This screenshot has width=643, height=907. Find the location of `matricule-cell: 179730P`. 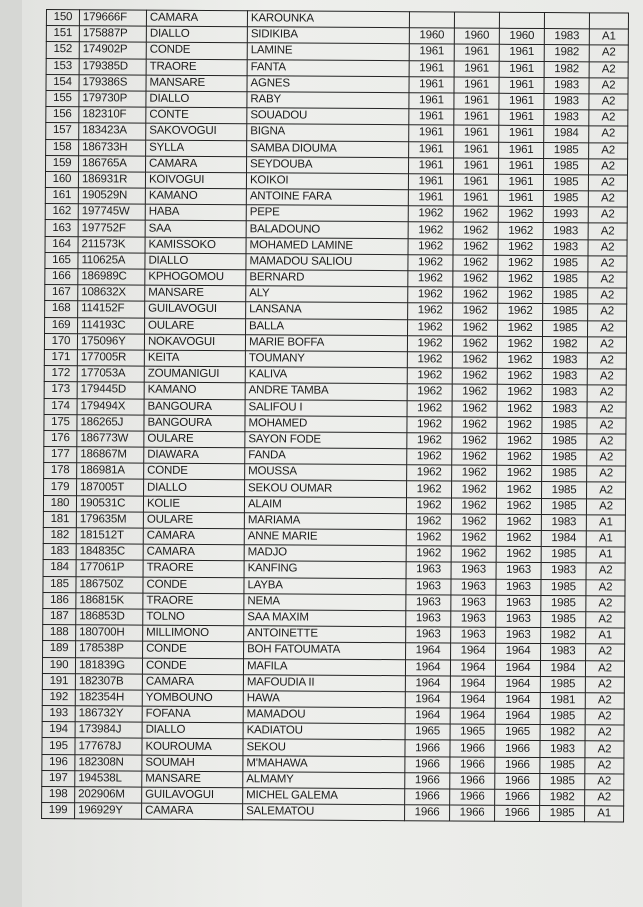

matricule-cell: 179730P is located at coordinates (112, 99).